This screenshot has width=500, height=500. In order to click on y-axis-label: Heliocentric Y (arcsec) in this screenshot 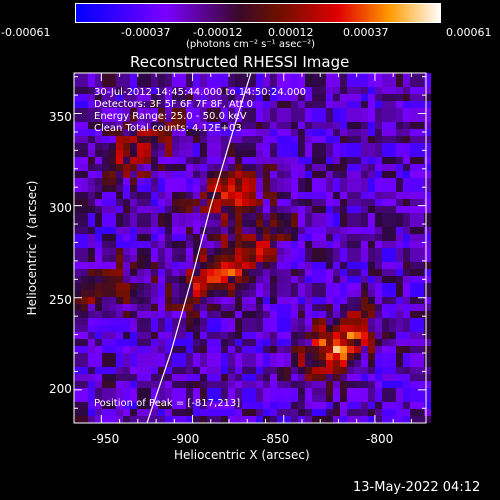, I will do `click(32, 248)`.